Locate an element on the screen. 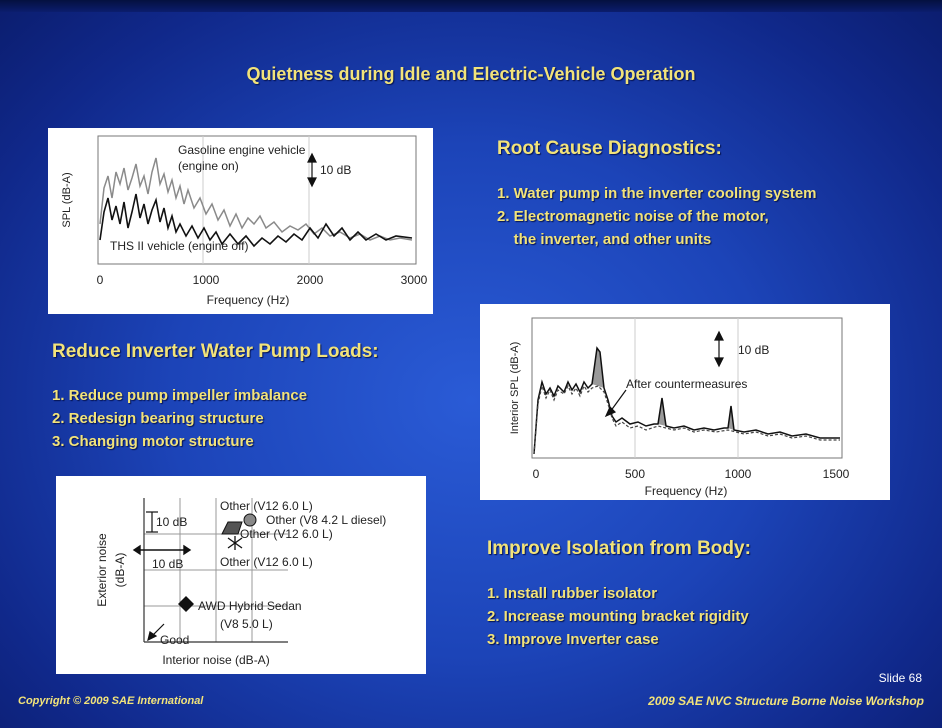 The height and width of the screenshot is (728, 942). chart2-scale-label: 10 dB is located at coordinates (753, 350).